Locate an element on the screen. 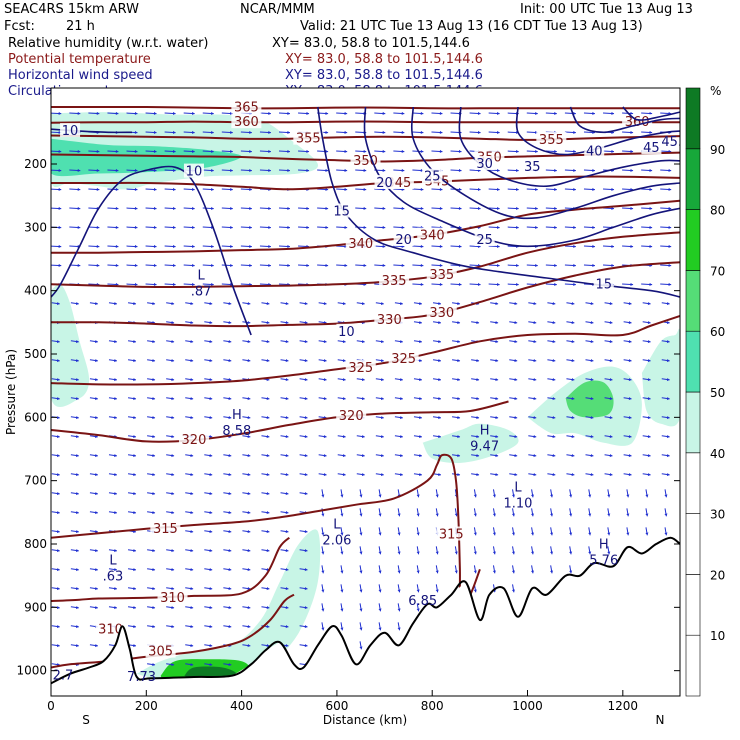 The image size is (740, 740). theta-label: 340 is located at coordinates (432, 236).